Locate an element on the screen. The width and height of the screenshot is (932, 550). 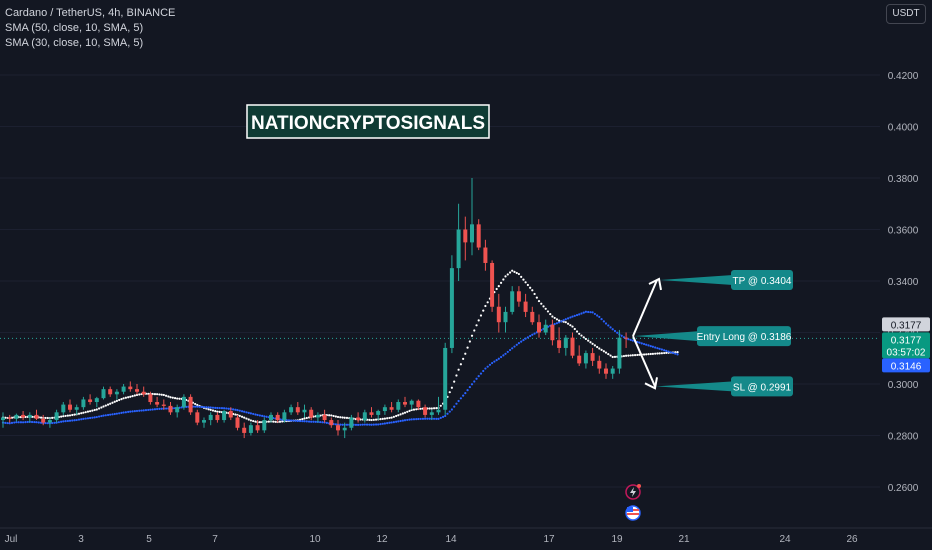
dividend-lightning-icon is located at coordinates (633, 492).